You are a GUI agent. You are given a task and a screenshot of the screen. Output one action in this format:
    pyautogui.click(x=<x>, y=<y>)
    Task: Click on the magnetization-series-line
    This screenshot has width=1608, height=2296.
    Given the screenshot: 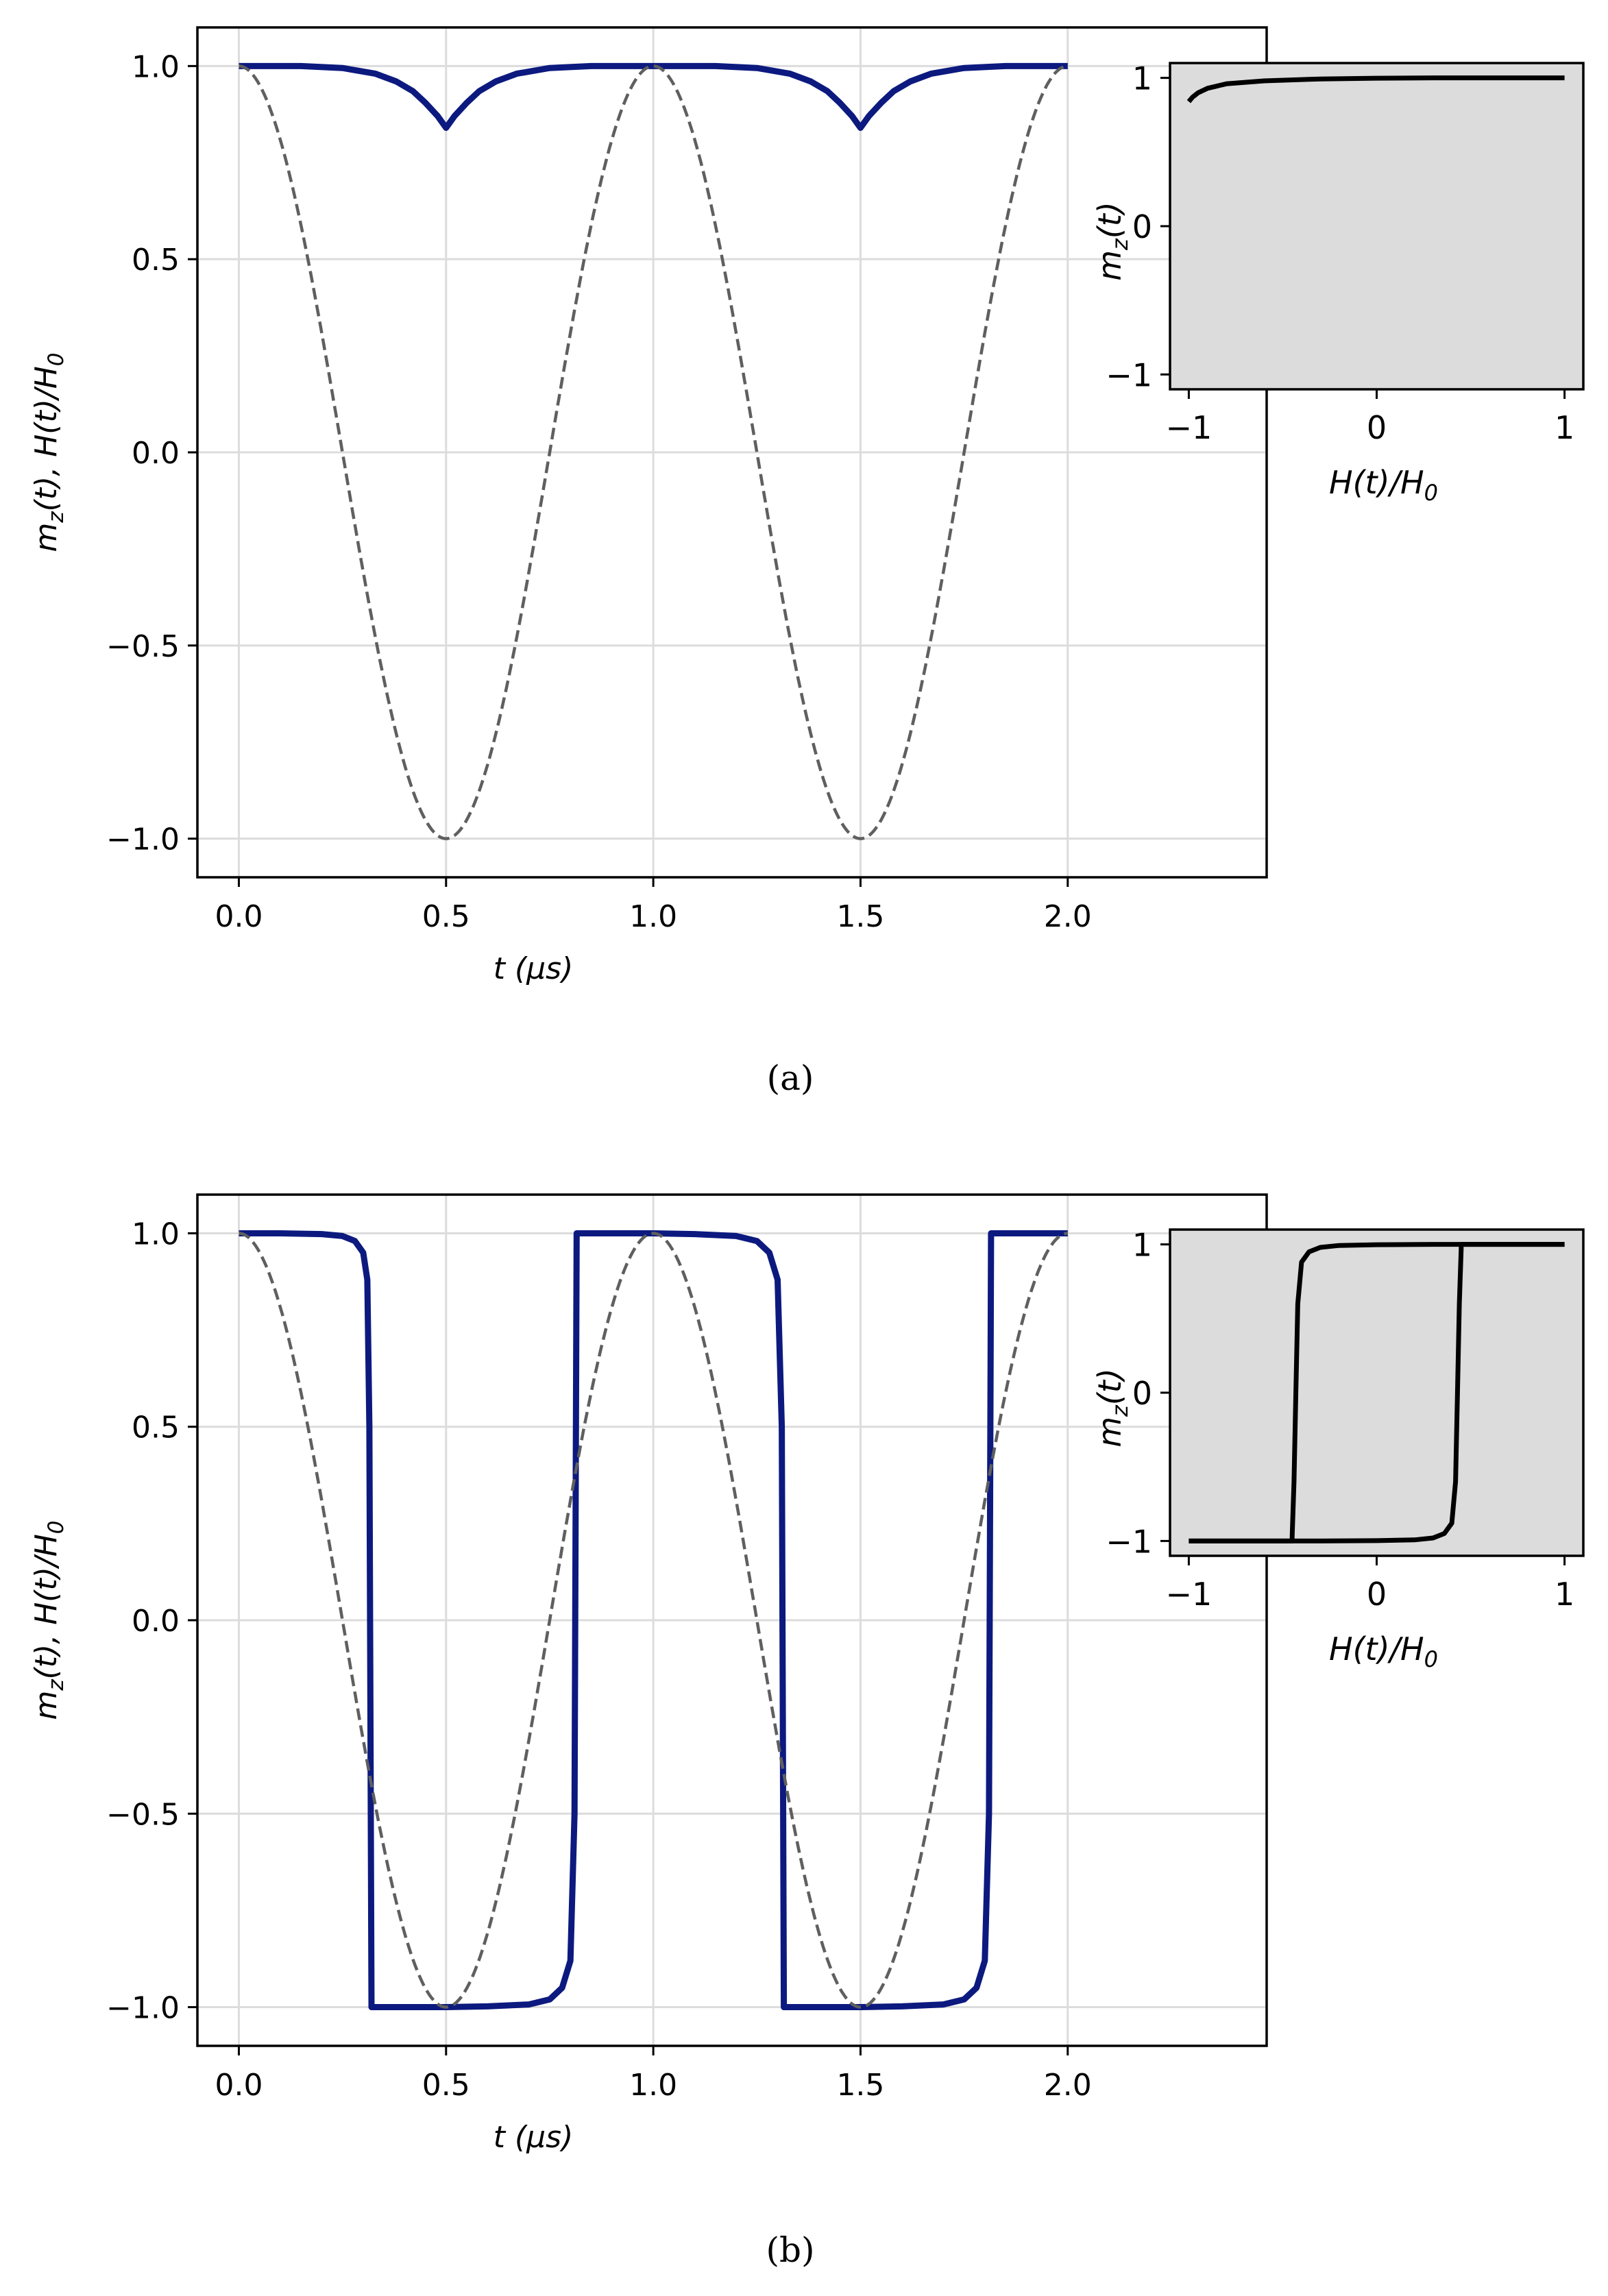 What is the action you would take?
    pyautogui.click(x=653, y=96)
    